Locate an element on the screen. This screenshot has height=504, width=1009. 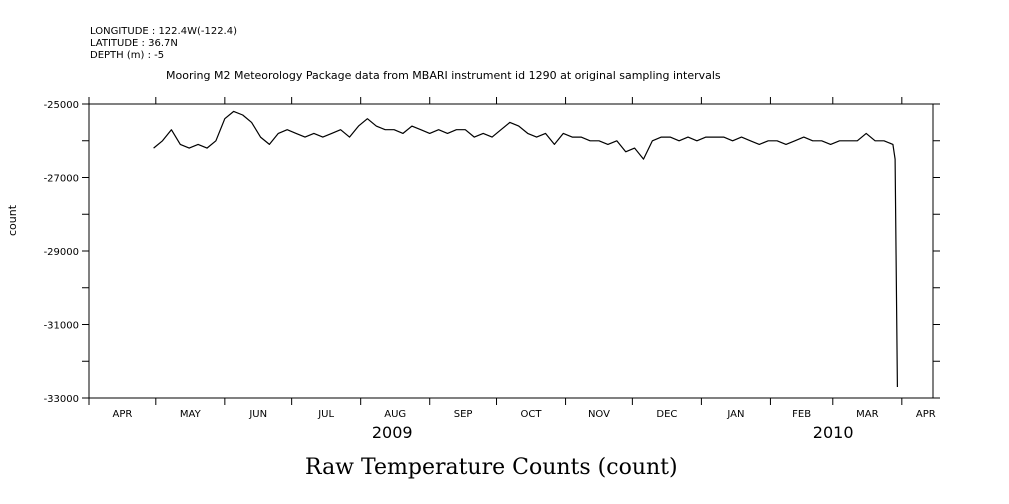
year-label-2009: 2009 is located at coordinates (392, 432).